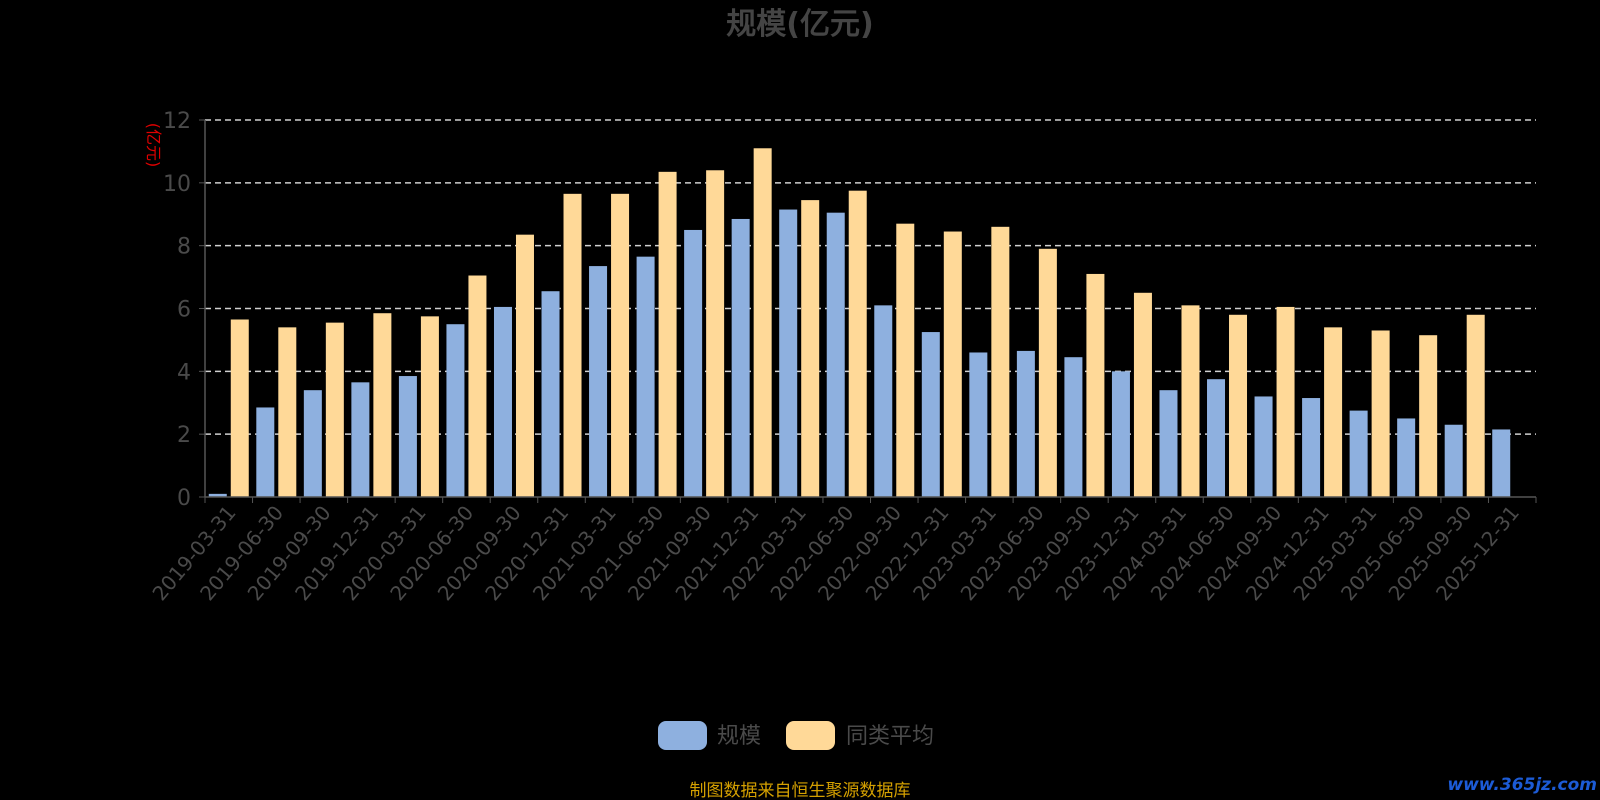  Describe the element at coordinates (1522, 785) in the screenshot. I see `watermark: www.365jz.com` at that location.